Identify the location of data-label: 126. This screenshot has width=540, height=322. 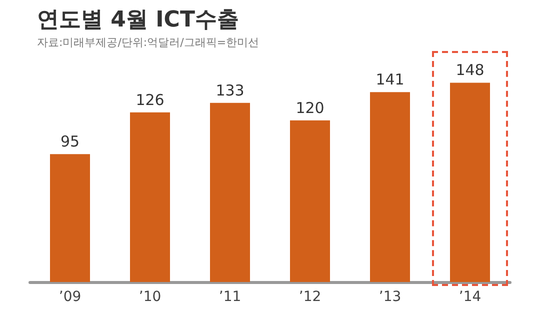
(150, 99).